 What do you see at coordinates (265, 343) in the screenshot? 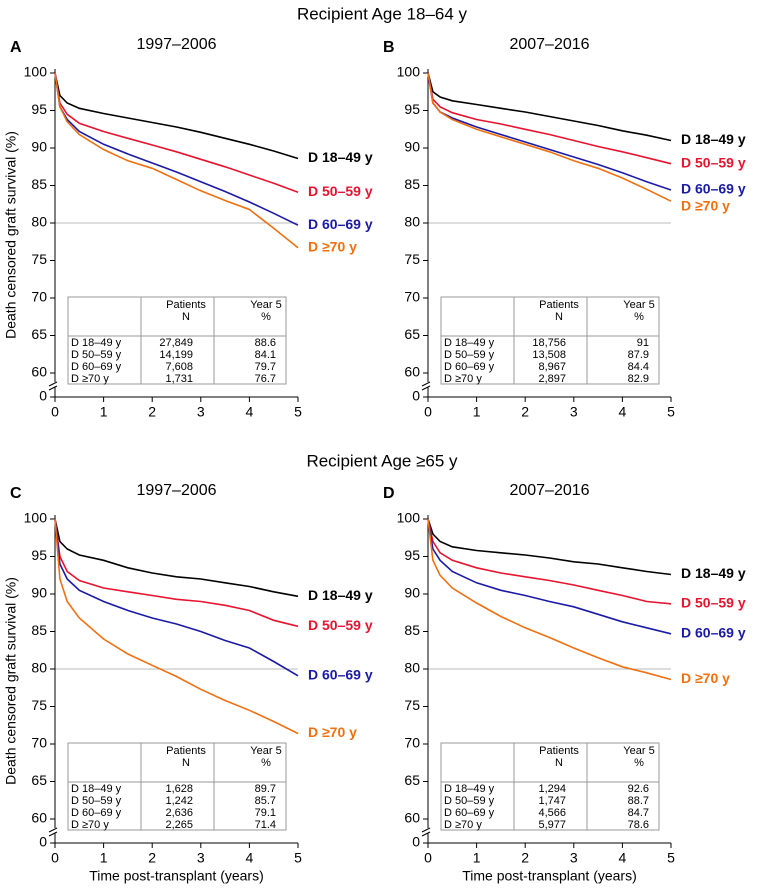
I see `table-cell: 88.6` at bounding box center [265, 343].